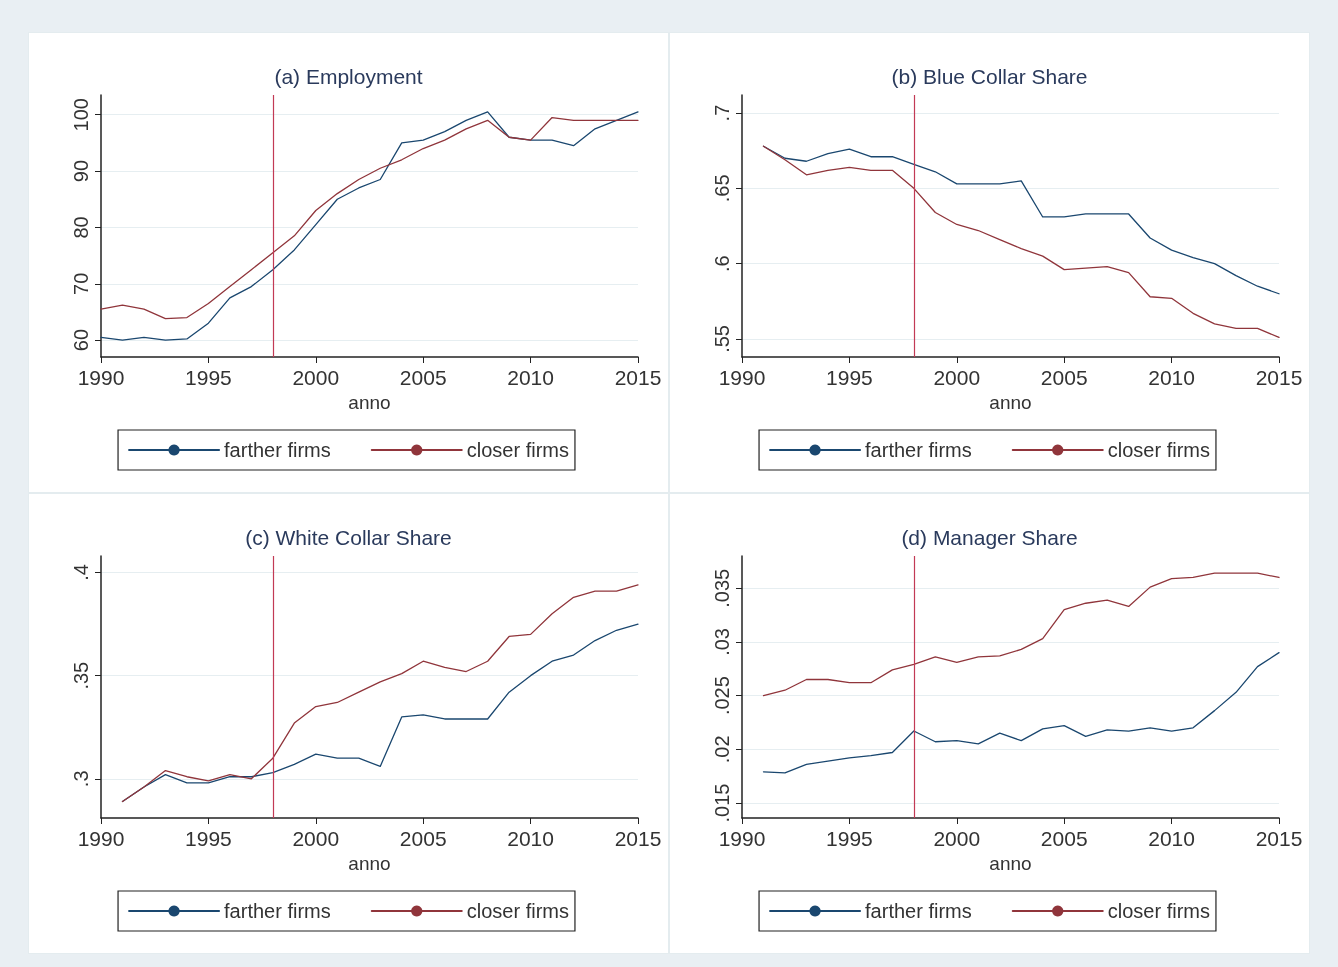 This screenshot has height=967, width=1338. I want to click on y-tick-label: .6, so click(722, 263).